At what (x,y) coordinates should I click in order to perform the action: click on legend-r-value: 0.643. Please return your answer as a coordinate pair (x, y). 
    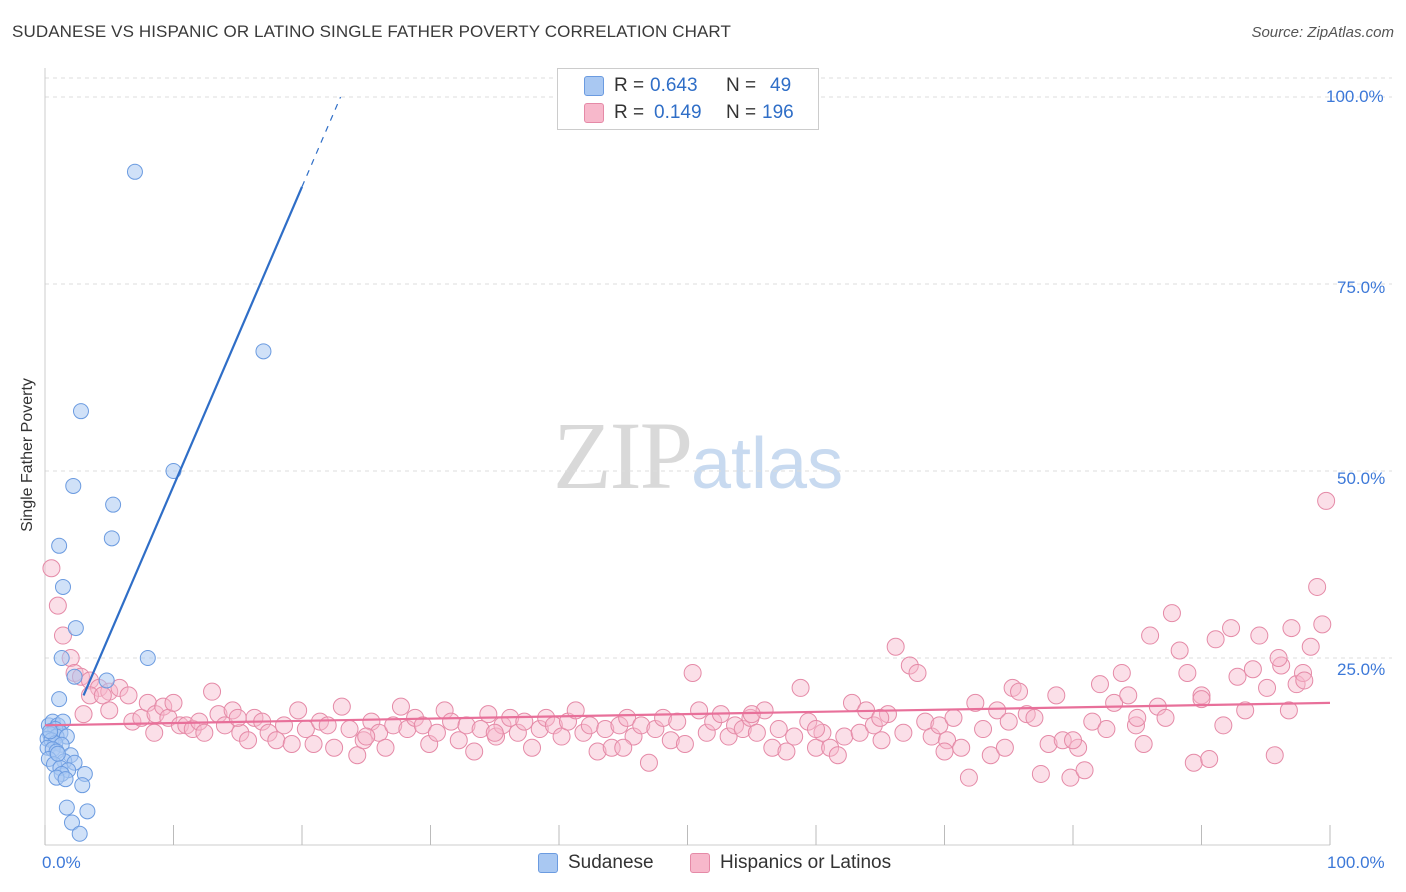
    Looking at the image, I should click on (674, 85).